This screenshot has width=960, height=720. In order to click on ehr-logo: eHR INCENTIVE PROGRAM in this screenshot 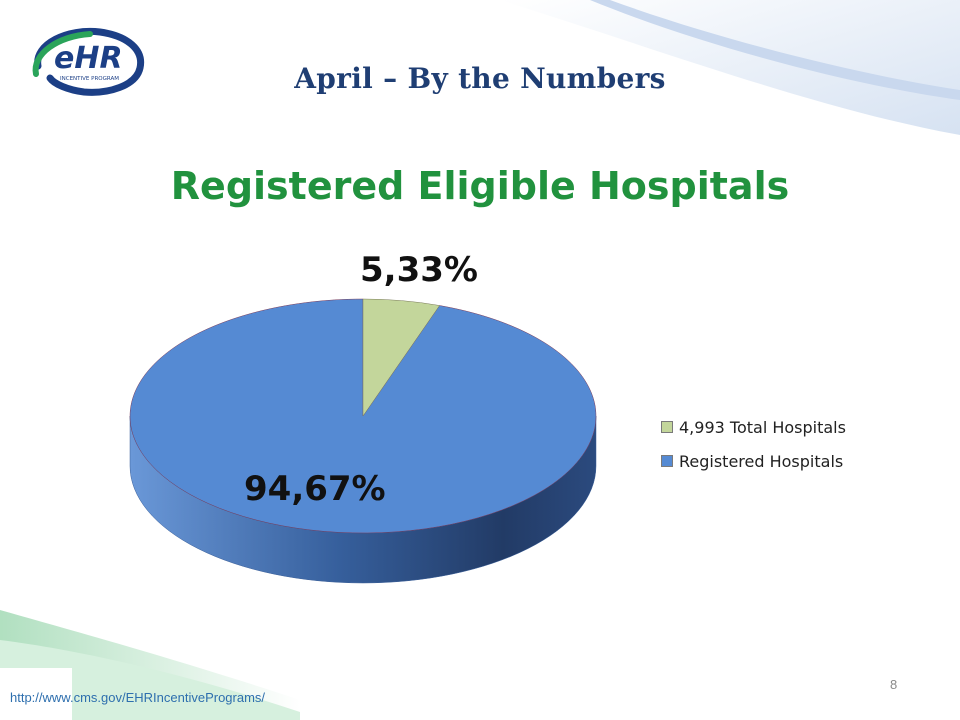, I will do `click(88, 61)`.